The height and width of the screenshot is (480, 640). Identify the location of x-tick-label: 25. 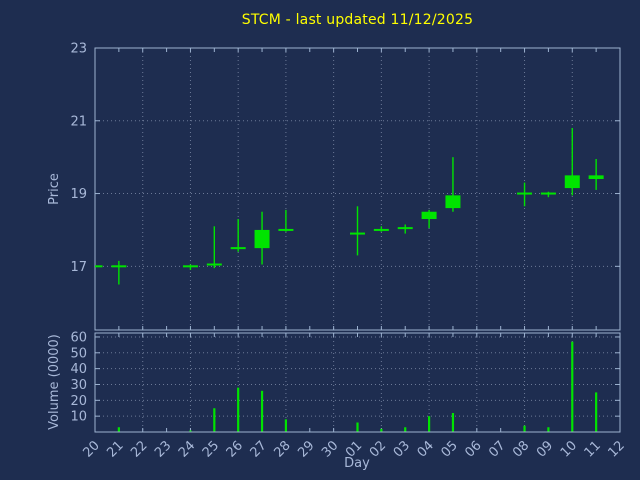
(211, 449).